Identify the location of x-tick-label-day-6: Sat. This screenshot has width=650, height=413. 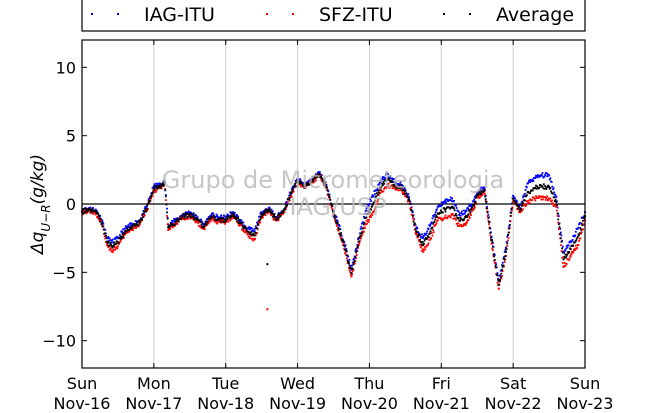
(513, 383).